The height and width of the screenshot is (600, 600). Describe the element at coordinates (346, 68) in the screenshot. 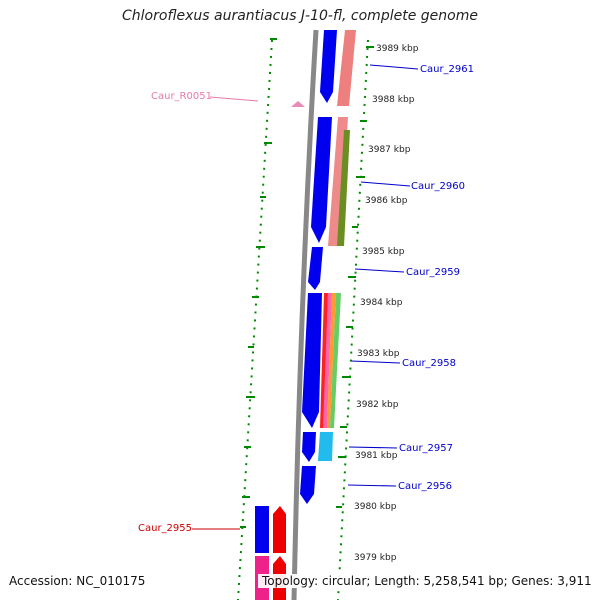

I see `feature-caur-2961-salmon` at that location.